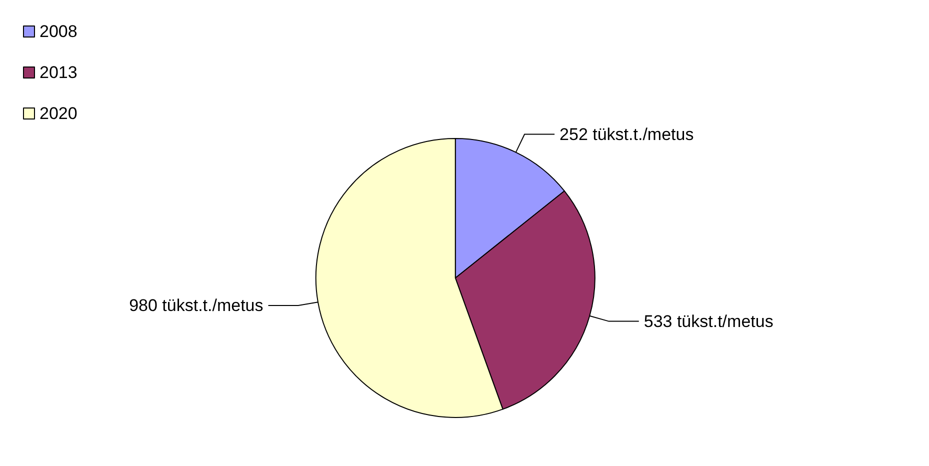 The width and height of the screenshot is (929, 466). I want to click on data-label: 533 tükst.t/metus, so click(709, 321).